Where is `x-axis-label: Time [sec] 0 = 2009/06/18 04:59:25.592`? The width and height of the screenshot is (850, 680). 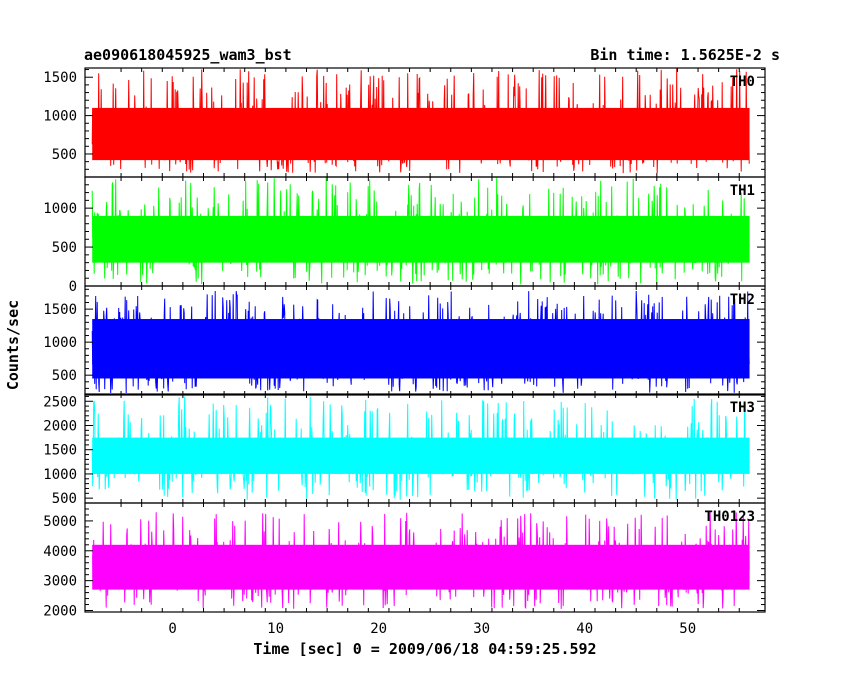 x-axis-label: Time [sec] 0 = 2009/06/18 04:59:25.592 is located at coordinates (424, 649).